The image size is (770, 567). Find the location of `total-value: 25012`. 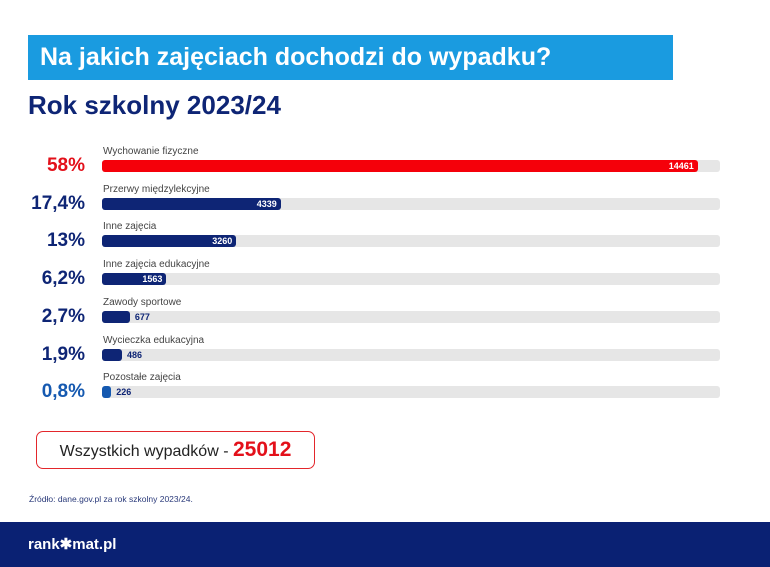

total-value: 25012 is located at coordinates (262, 449).